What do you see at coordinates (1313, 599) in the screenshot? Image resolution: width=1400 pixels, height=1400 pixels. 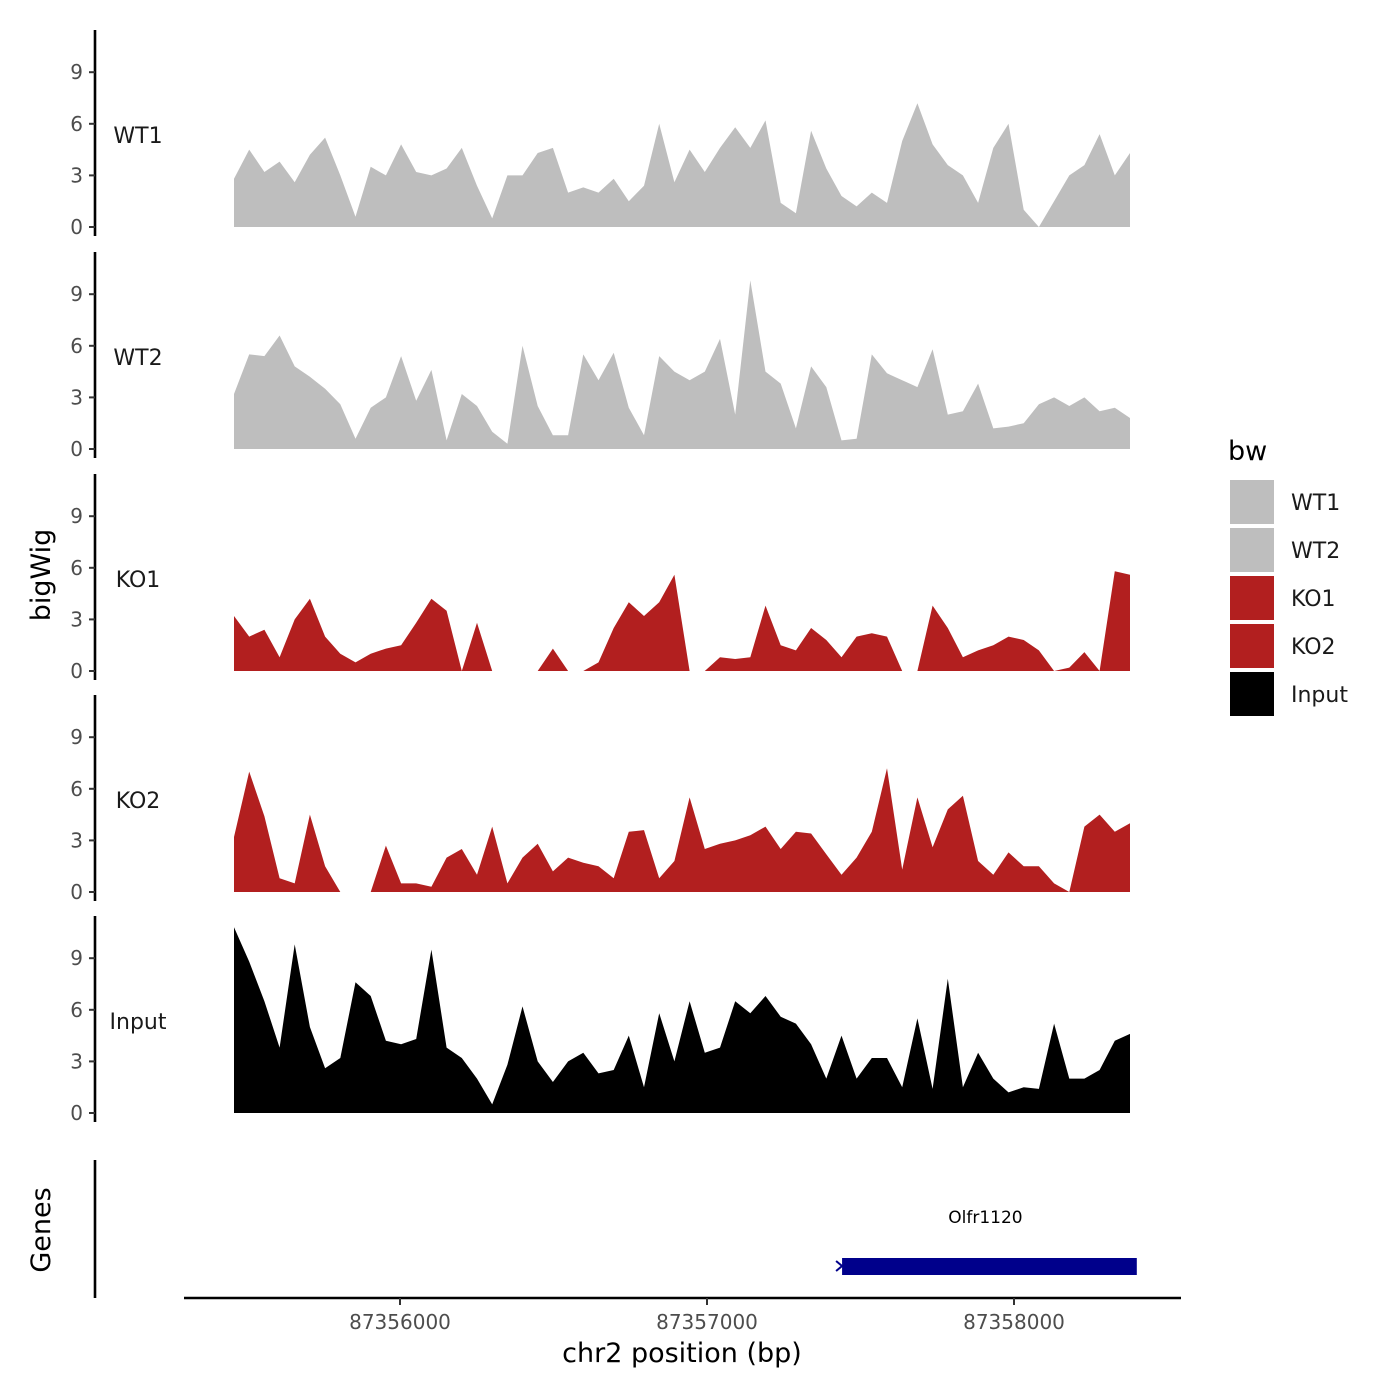 I see `legend-label: KO1` at bounding box center [1313, 599].